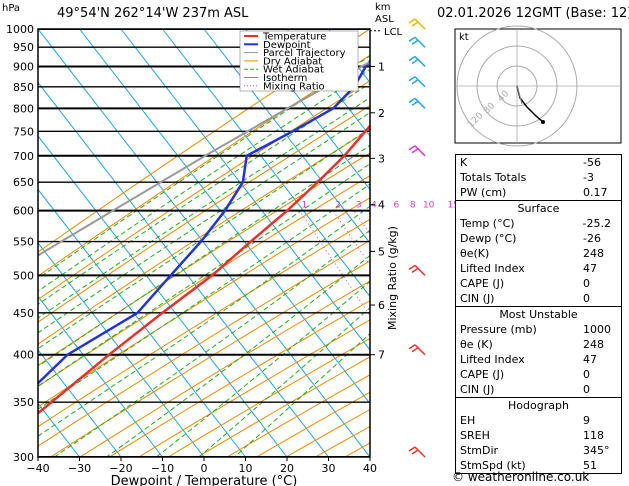  I want to click on x-tick-label: 0, so click(204, 468).